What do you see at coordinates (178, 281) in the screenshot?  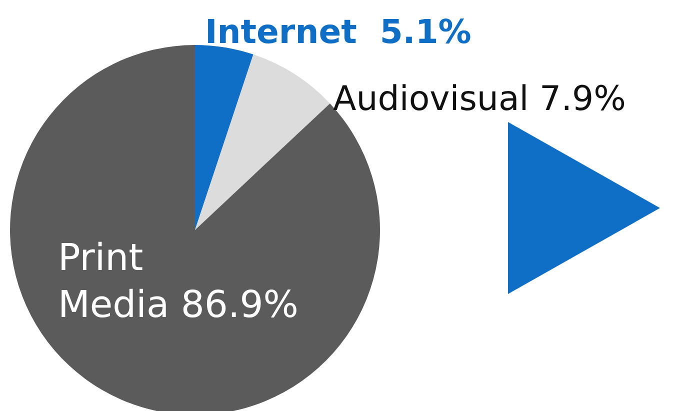 I see `slice-label: Print Media 86.9%` at bounding box center [178, 281].